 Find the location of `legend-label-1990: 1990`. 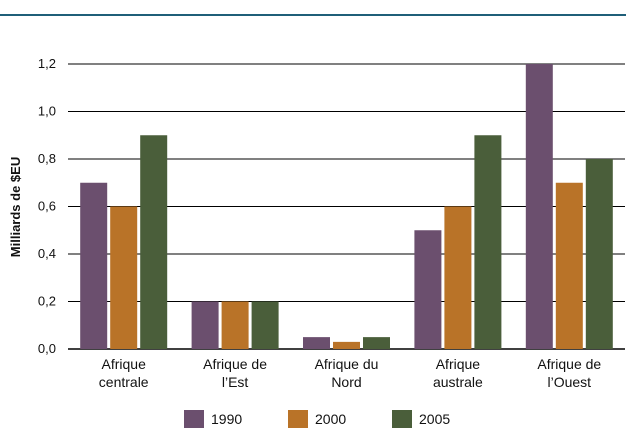

legend-label-1990: 1990 is located at coordinates (226, 419).